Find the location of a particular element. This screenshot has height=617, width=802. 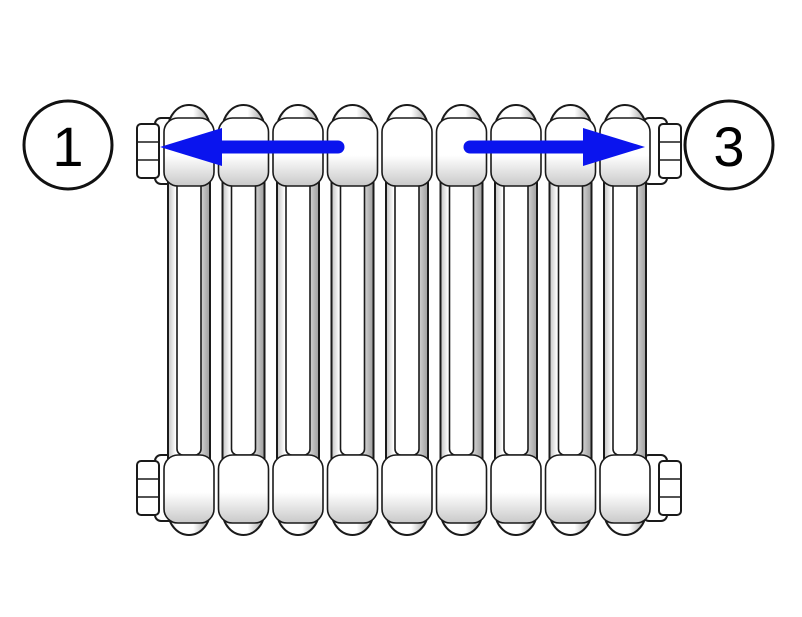

right-arrow is located at coordinates (554, 147).